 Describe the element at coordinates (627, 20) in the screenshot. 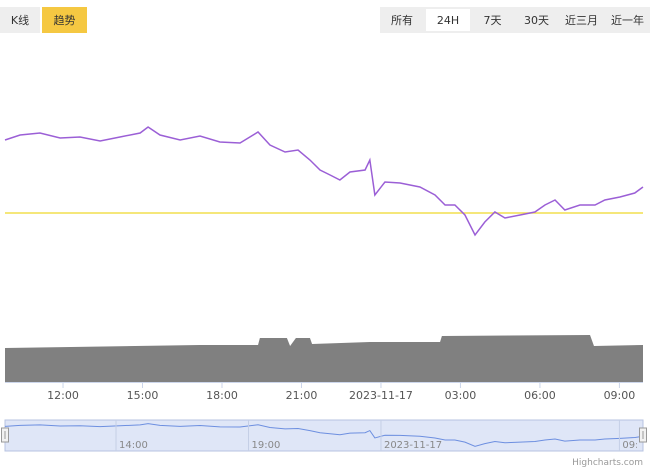

I see `range-button: 近一年` at that location.